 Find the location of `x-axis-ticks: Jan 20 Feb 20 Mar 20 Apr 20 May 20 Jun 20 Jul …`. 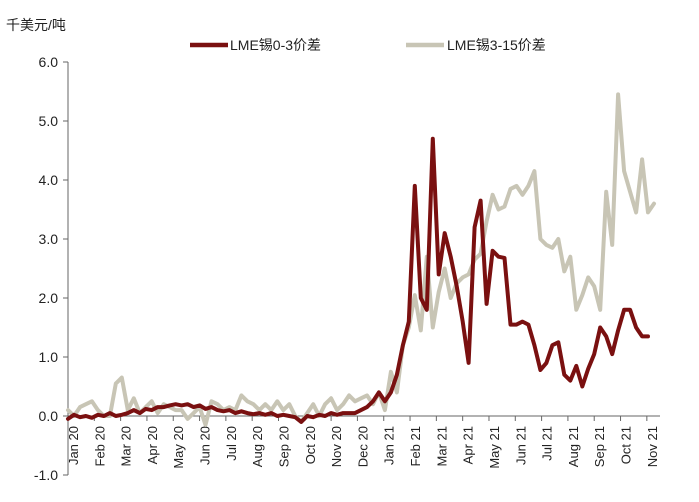

x-axis-ticks: Jan 20 Feb 20 Mar 20 Apr 20 May 20 Jun 20 Jul … is located at coordinates (363, 442).